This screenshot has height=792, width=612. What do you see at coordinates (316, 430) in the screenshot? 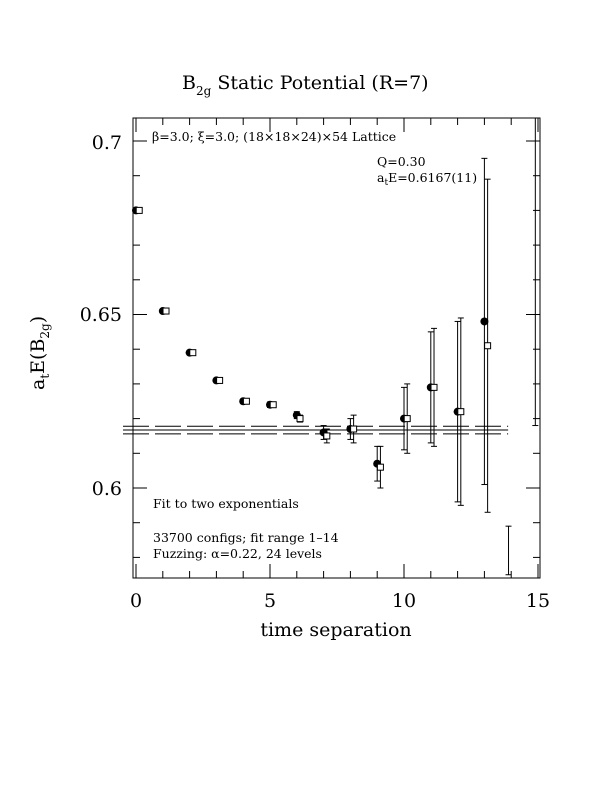
I see `fit-band` at bounding box center [316, 430].